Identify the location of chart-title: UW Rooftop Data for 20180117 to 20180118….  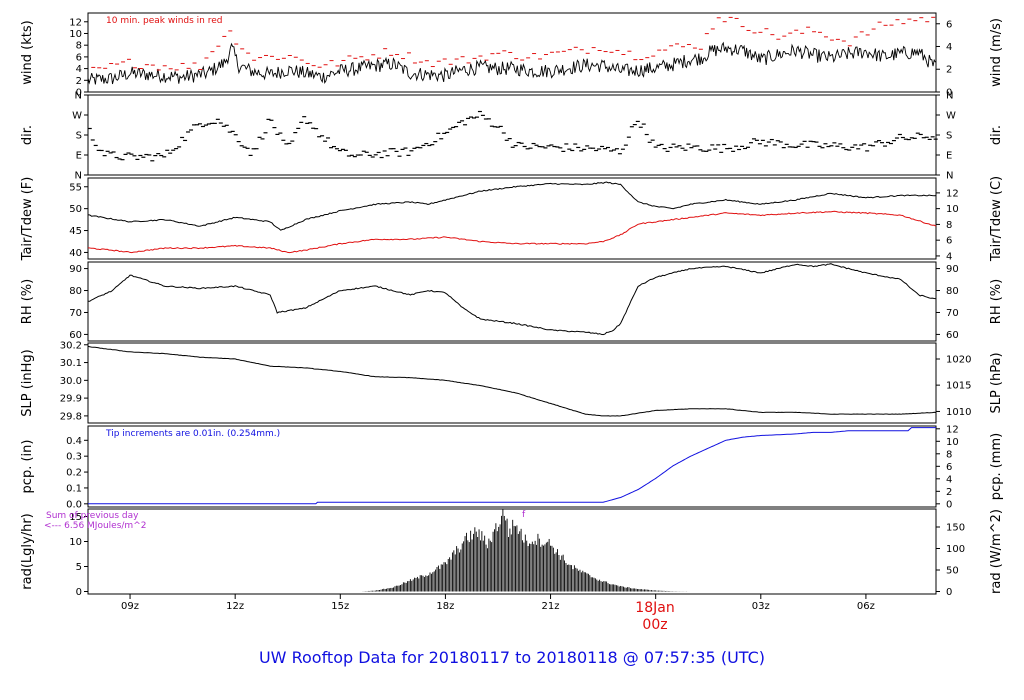
(512, 657).